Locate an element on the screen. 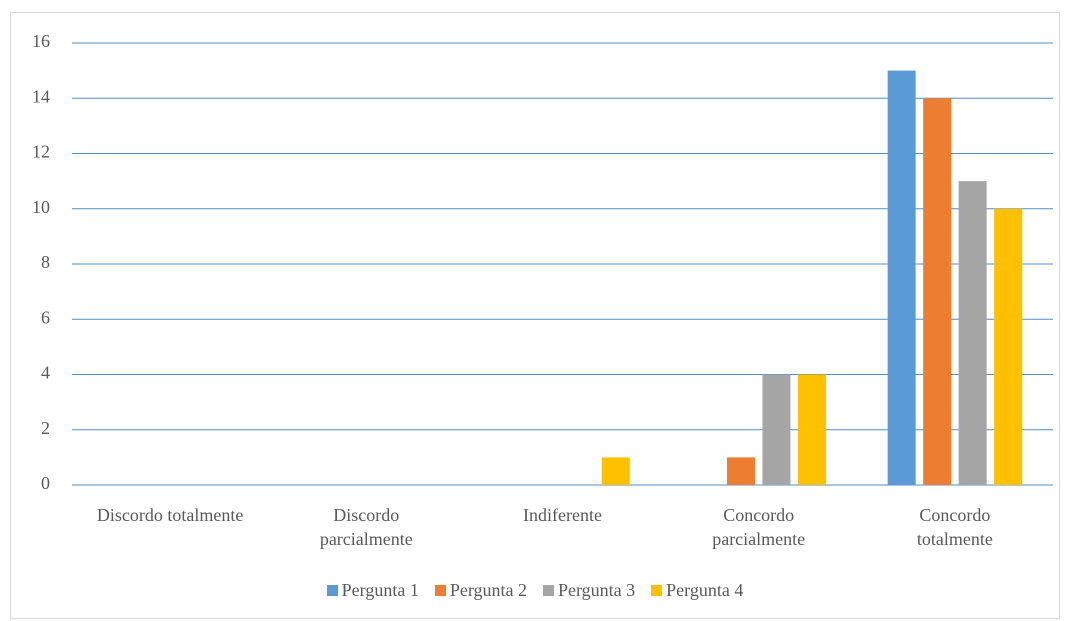 The height and width of the screenshot is (621, 1070). legend-item: Pergunta 4 is located at coordinates (697, 590).